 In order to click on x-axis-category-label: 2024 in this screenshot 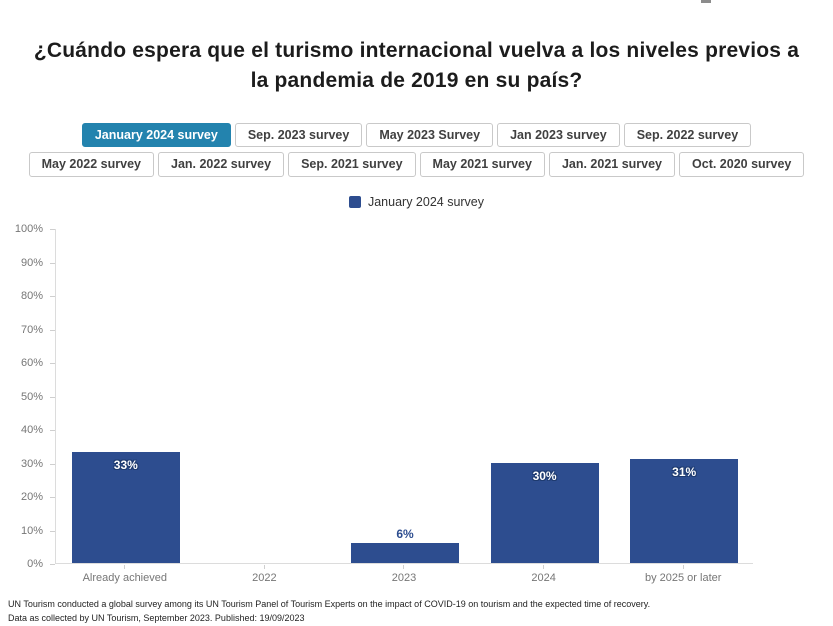, I will do `click(543, 578)`.